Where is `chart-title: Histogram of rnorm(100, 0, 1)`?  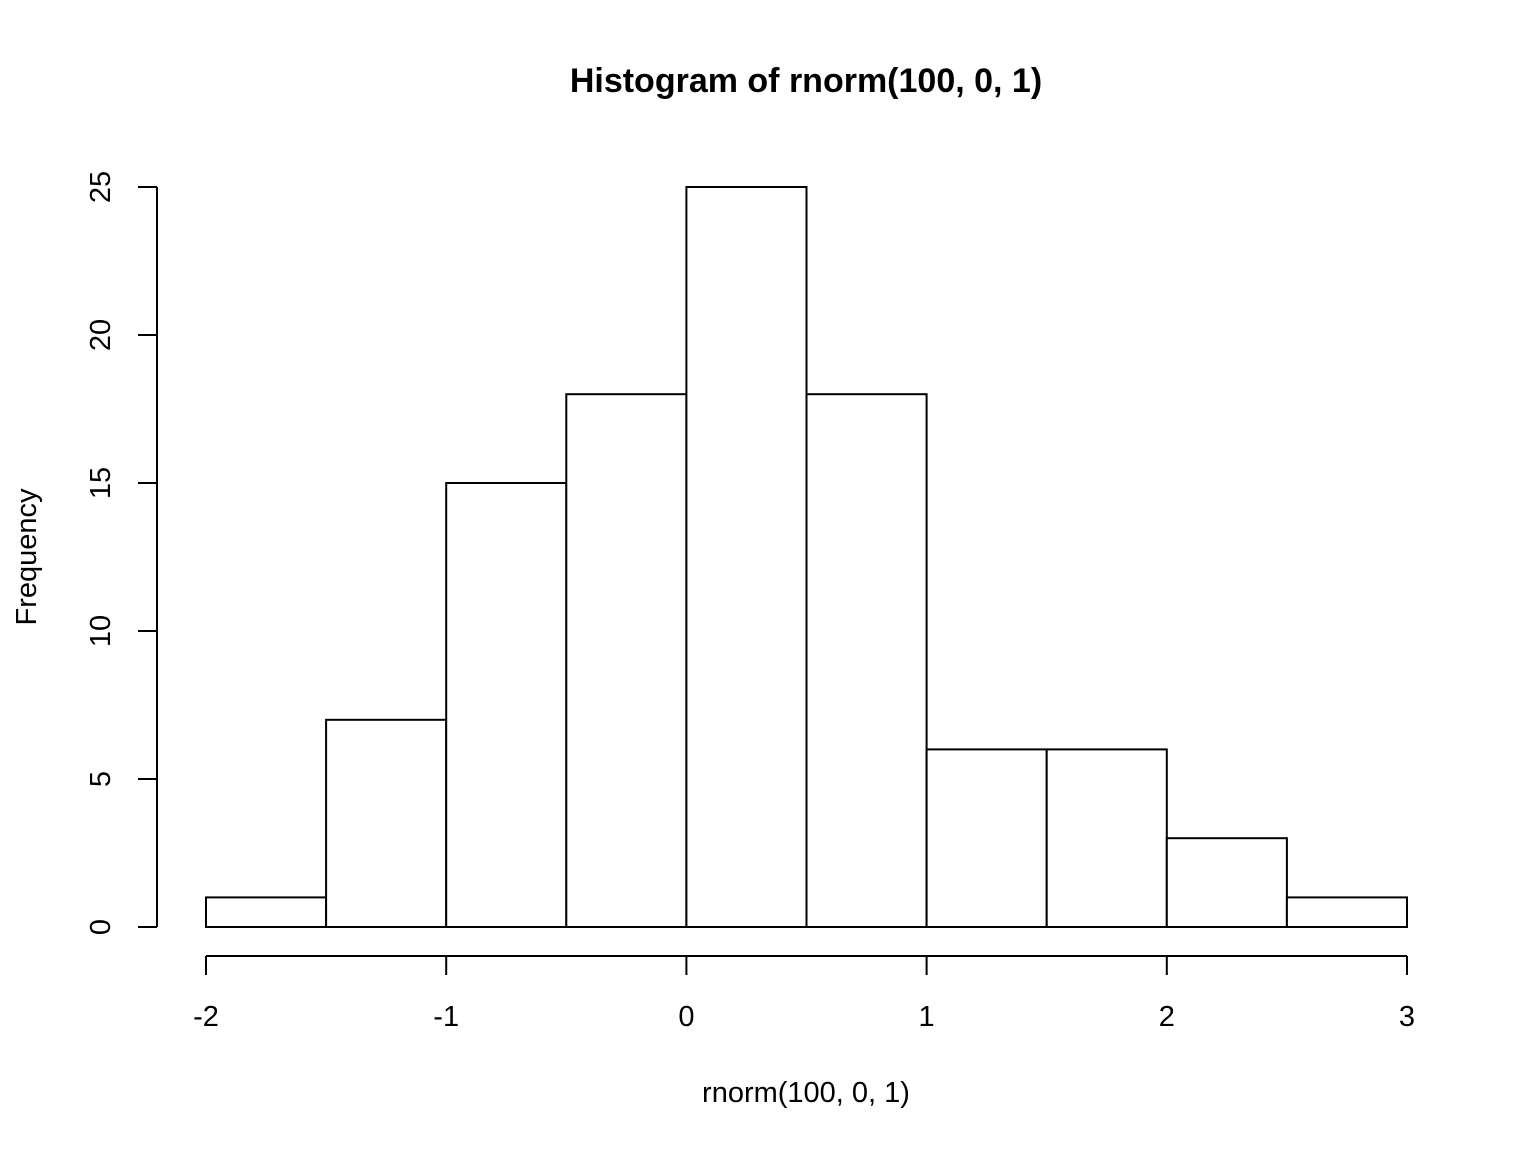
chart-title: Histogram of rnorm(100, 0, 1) is located at coordinates (806, 81).